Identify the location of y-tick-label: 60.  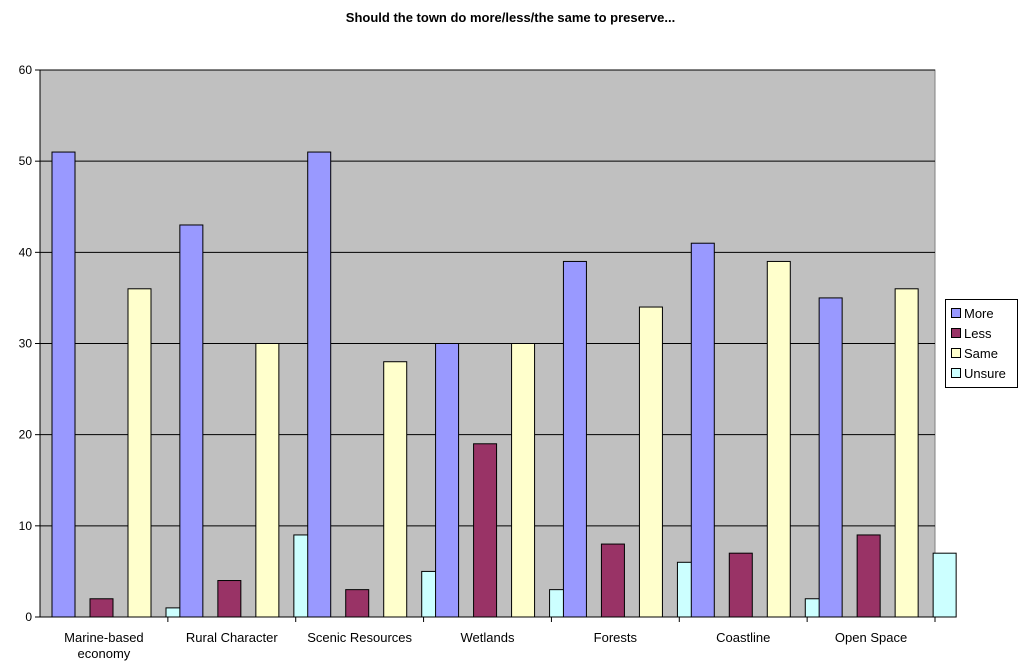
(26, 70).